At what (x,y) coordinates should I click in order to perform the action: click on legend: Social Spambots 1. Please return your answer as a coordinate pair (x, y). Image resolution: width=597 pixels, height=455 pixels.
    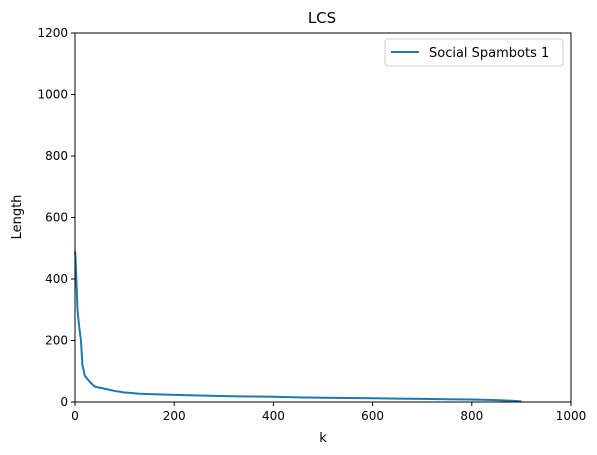
    Looking at the image, I should click on (474, 52).